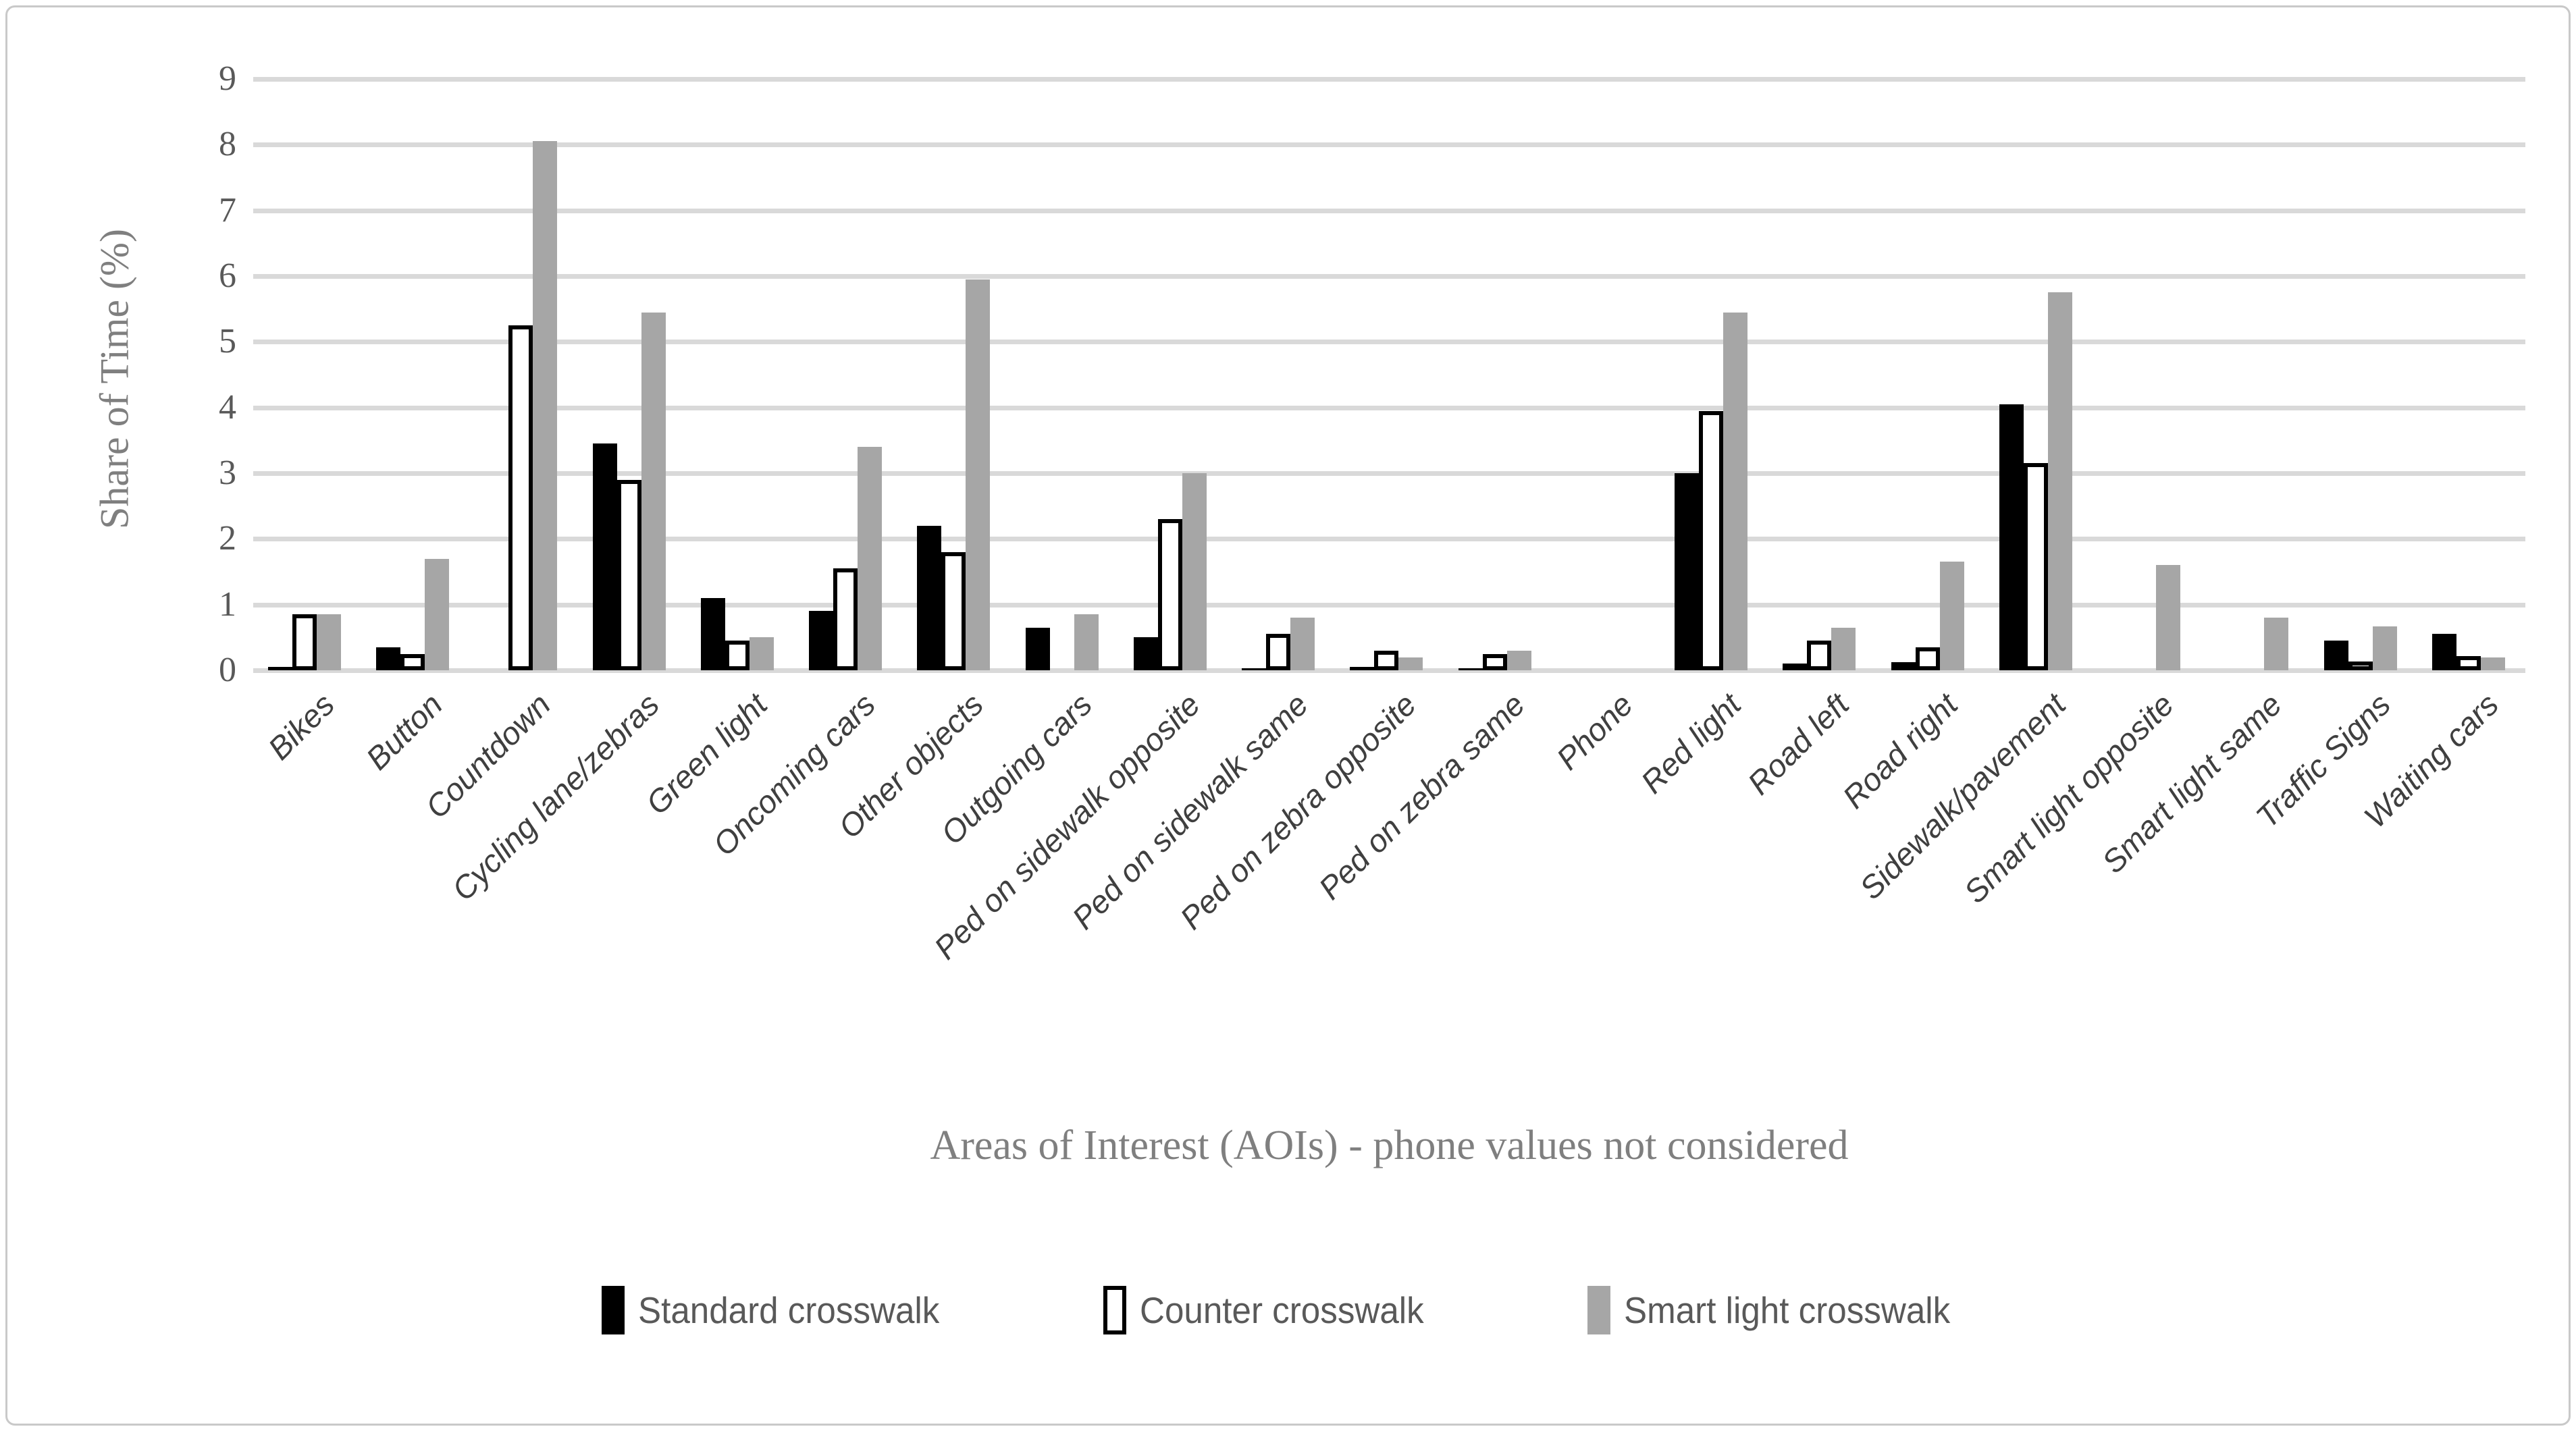 The image size is (2576, 1431). What do you see at coordinates (227, 538) in the screenshot?
I see `y-tick-label: 2` at bounding box center [227, 538].